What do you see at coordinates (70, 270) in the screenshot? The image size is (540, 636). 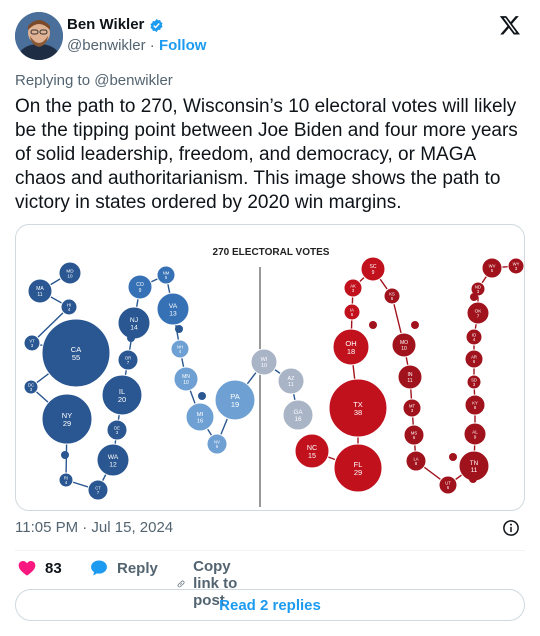 I see `state-abbr-label: MD` at bounding box center [70, 270].